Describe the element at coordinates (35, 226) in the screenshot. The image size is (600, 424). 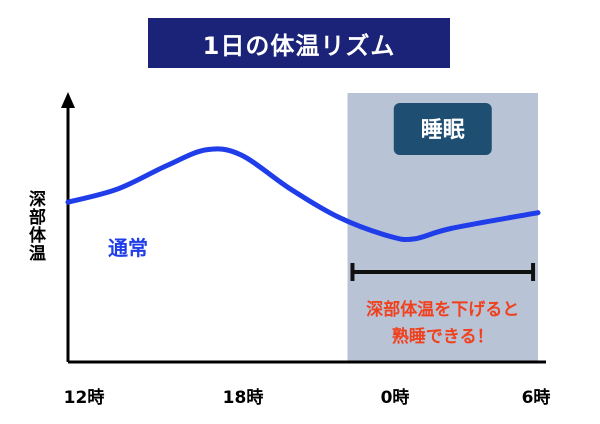
I see `y-axis-label: 深部体温` at that location.